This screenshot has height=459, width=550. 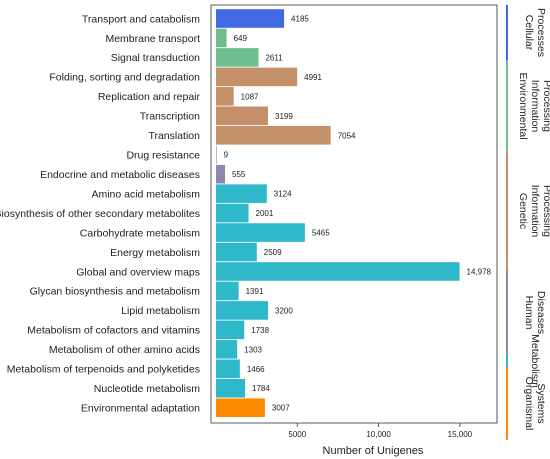 What do you see at coordinates (281, 408) in the screenshot?
I see `value-label: 3007` at bounding box center [281, 408].